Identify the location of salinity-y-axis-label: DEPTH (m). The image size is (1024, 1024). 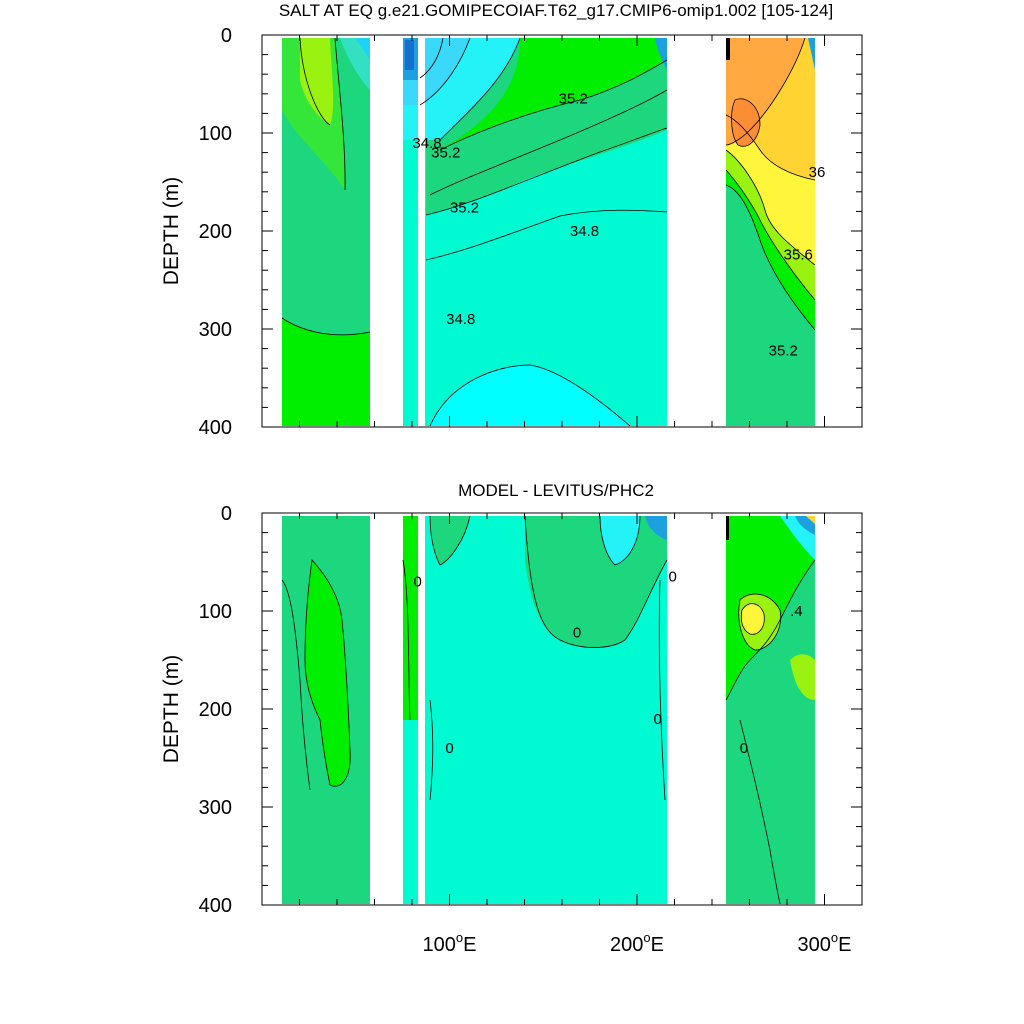
(171, 231).